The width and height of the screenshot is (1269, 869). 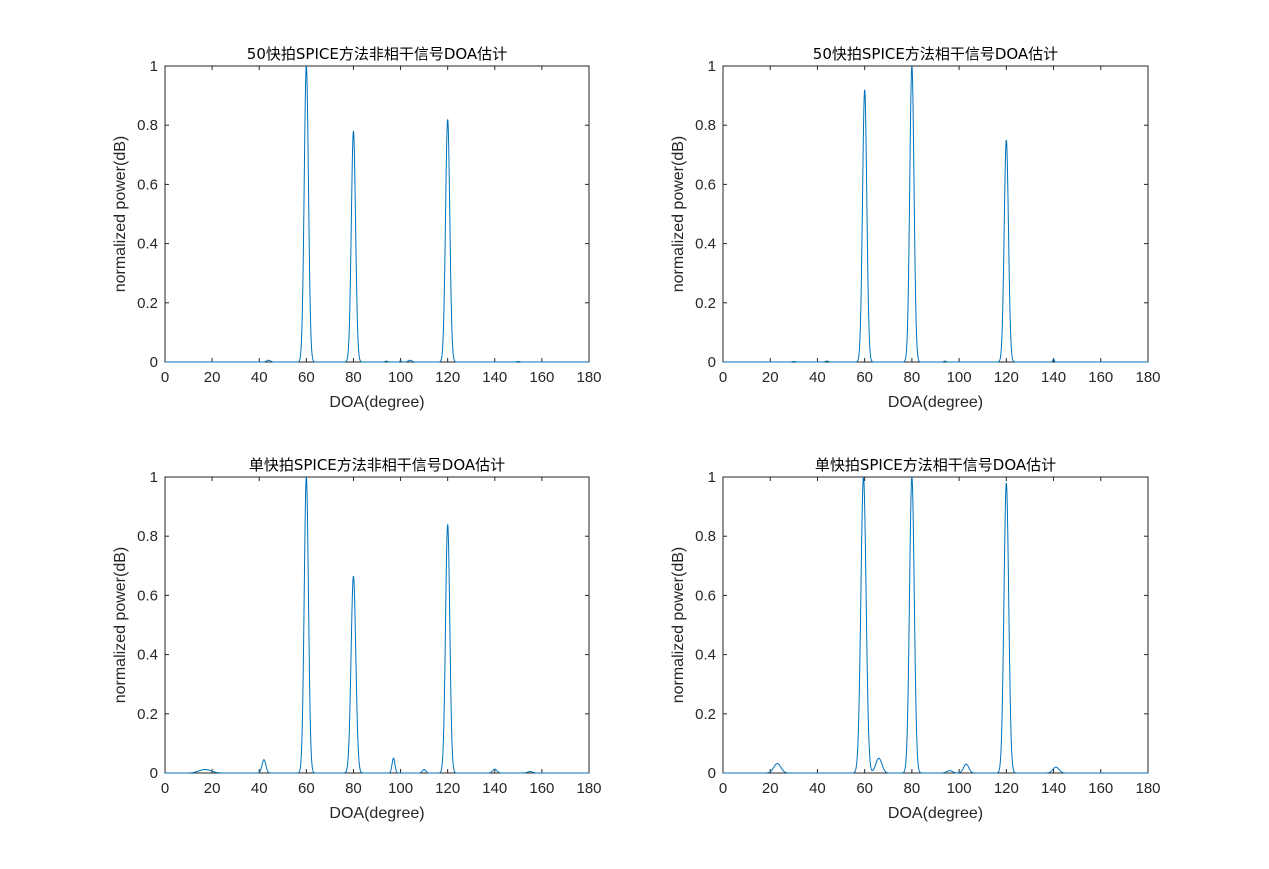 I want to click on chart-title: 单快拍SPICE方法非相干信号DOA估计, so click(x=377, y=465).